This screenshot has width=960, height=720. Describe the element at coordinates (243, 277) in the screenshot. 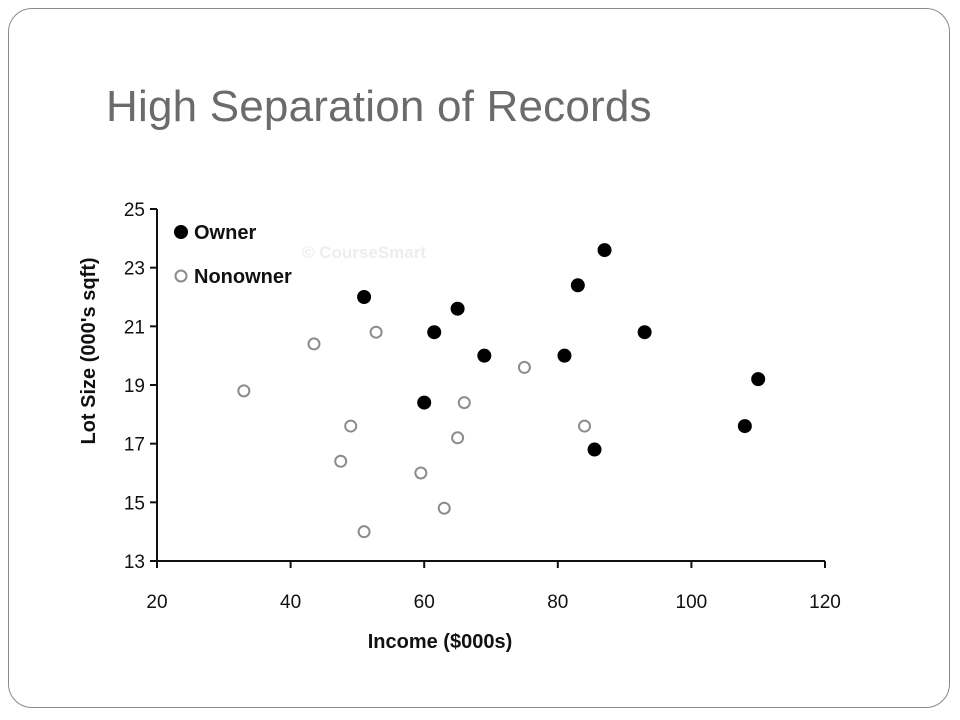

I see `legend-label-nonowner: Nonowner` at that location.